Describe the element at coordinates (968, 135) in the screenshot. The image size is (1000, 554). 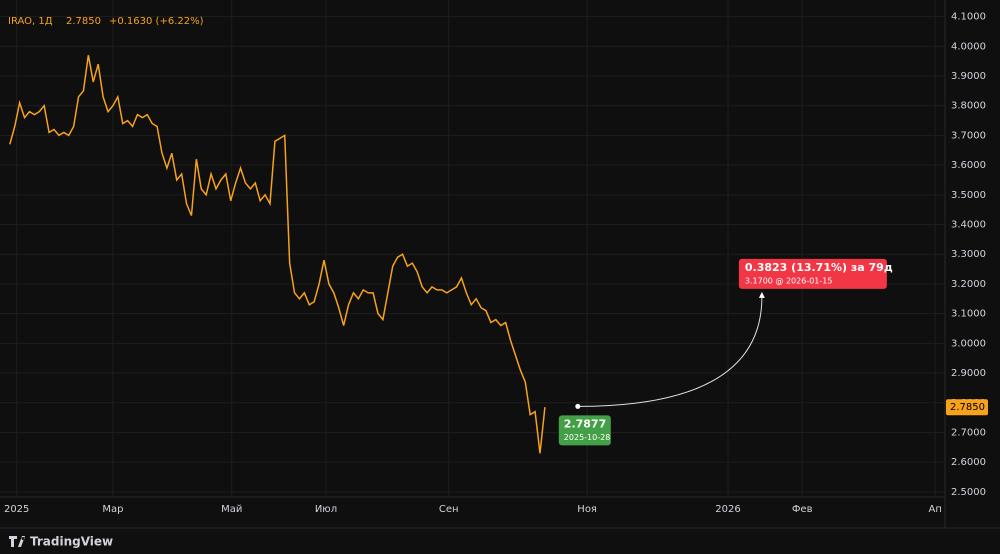
I see `y-tick-label: 3.7000` at that location.